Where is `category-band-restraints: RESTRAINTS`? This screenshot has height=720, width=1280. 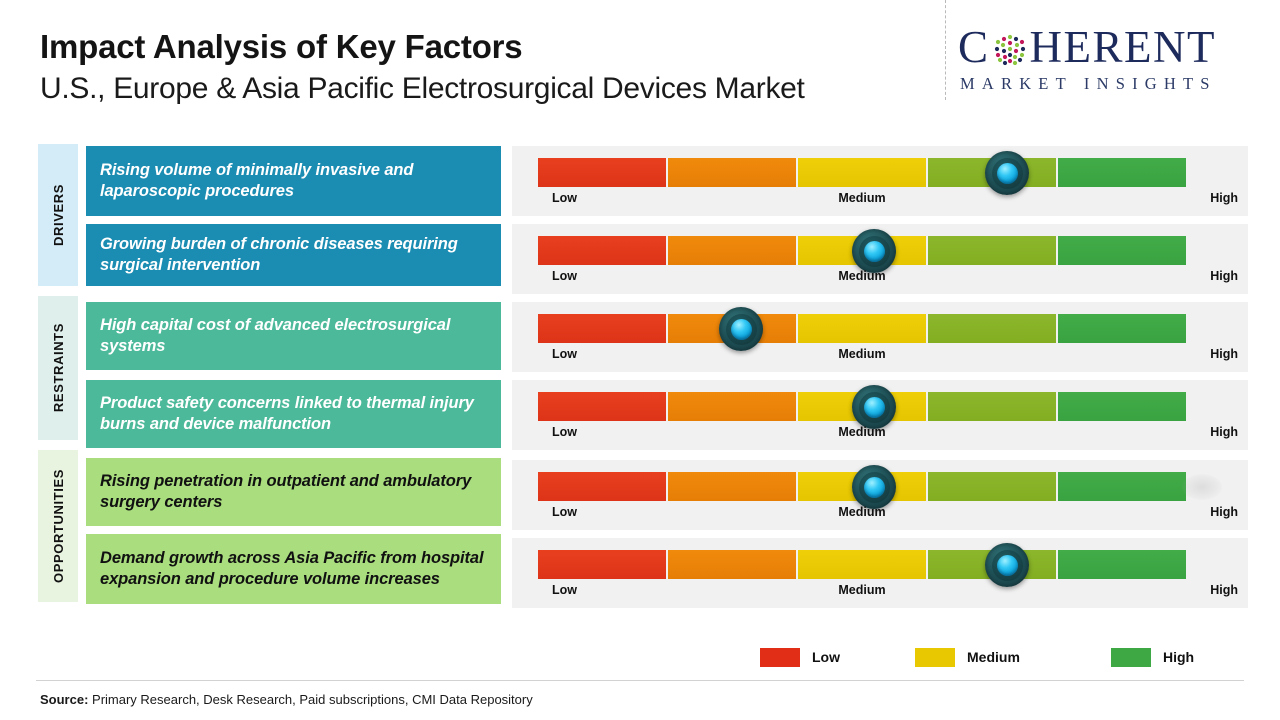 category-band-restraints: RESTRAINTS is located at coordinates (58, 368).